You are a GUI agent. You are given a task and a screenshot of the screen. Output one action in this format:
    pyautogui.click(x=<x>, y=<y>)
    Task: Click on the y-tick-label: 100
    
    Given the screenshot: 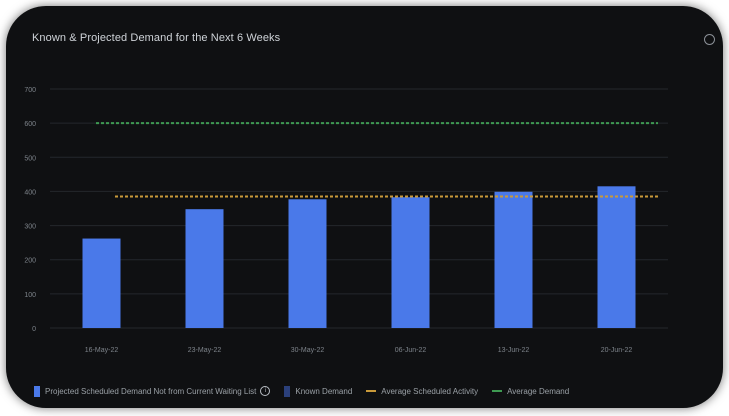 What is the action you would take?
    pyautogui.click(x=30, y=295)
    